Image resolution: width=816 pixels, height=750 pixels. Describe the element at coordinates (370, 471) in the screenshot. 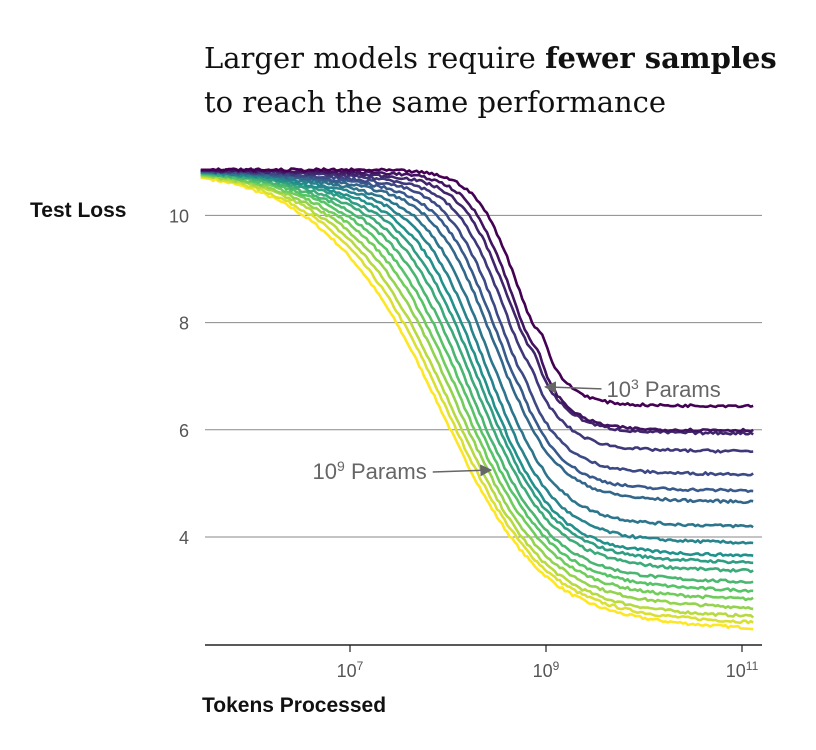

I see `annotation-large-model: 109 Params` at that location.